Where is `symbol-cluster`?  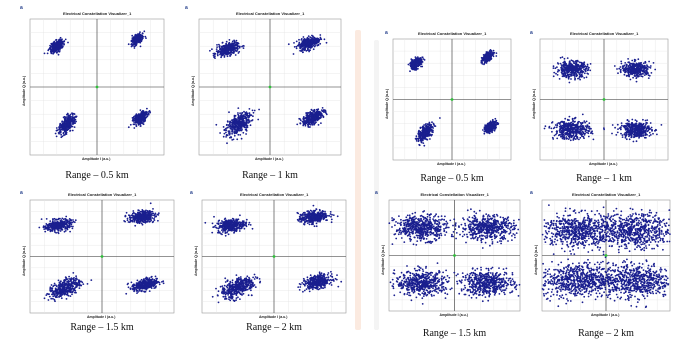
symbol-cluster is located at coordinates (237, 126).